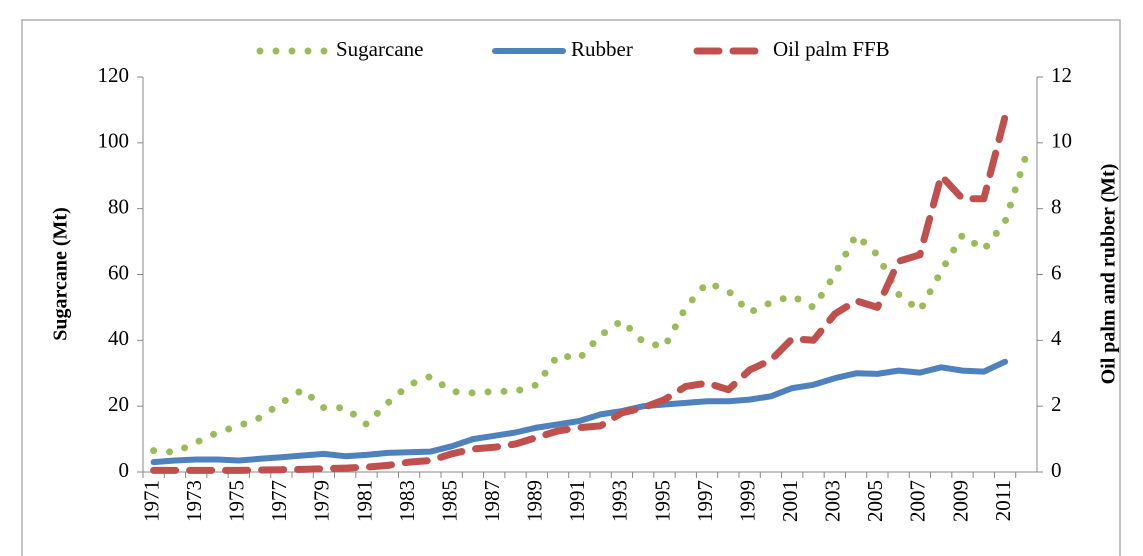 This screenshot has width=1143, height=556. What do you see at coordinates (579, 412) in the screenshot?
I see `series-line` at bounding box center [579, 412].